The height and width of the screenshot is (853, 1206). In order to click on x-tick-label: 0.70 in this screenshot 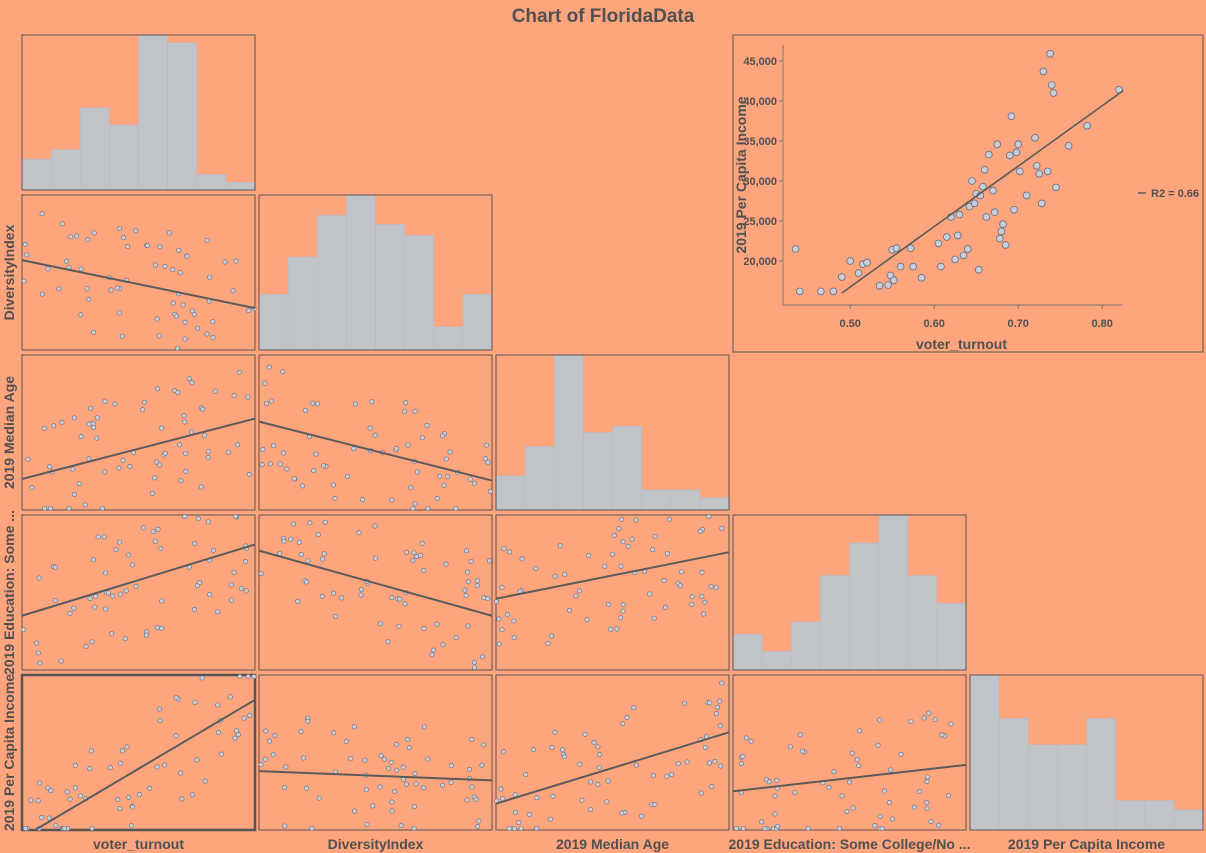, I will do `click(1017, 324)`.